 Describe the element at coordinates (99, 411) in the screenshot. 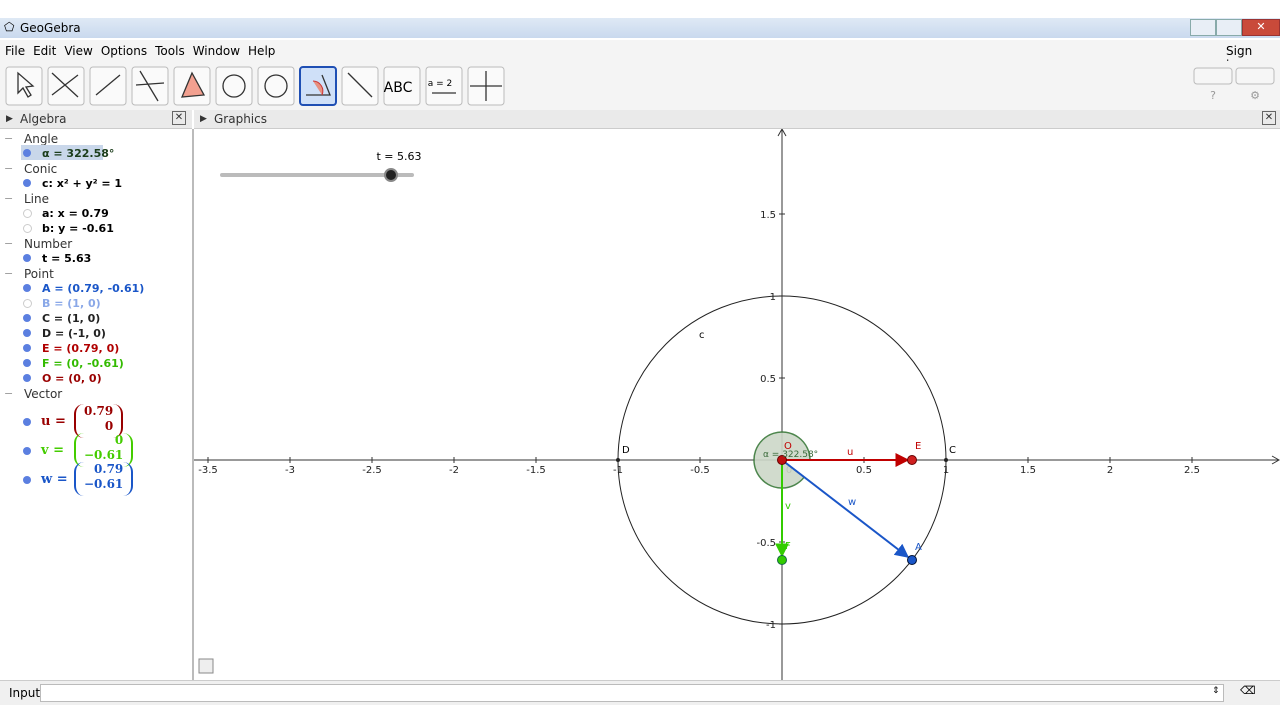

I see `vector-component: 0.79` at that location.